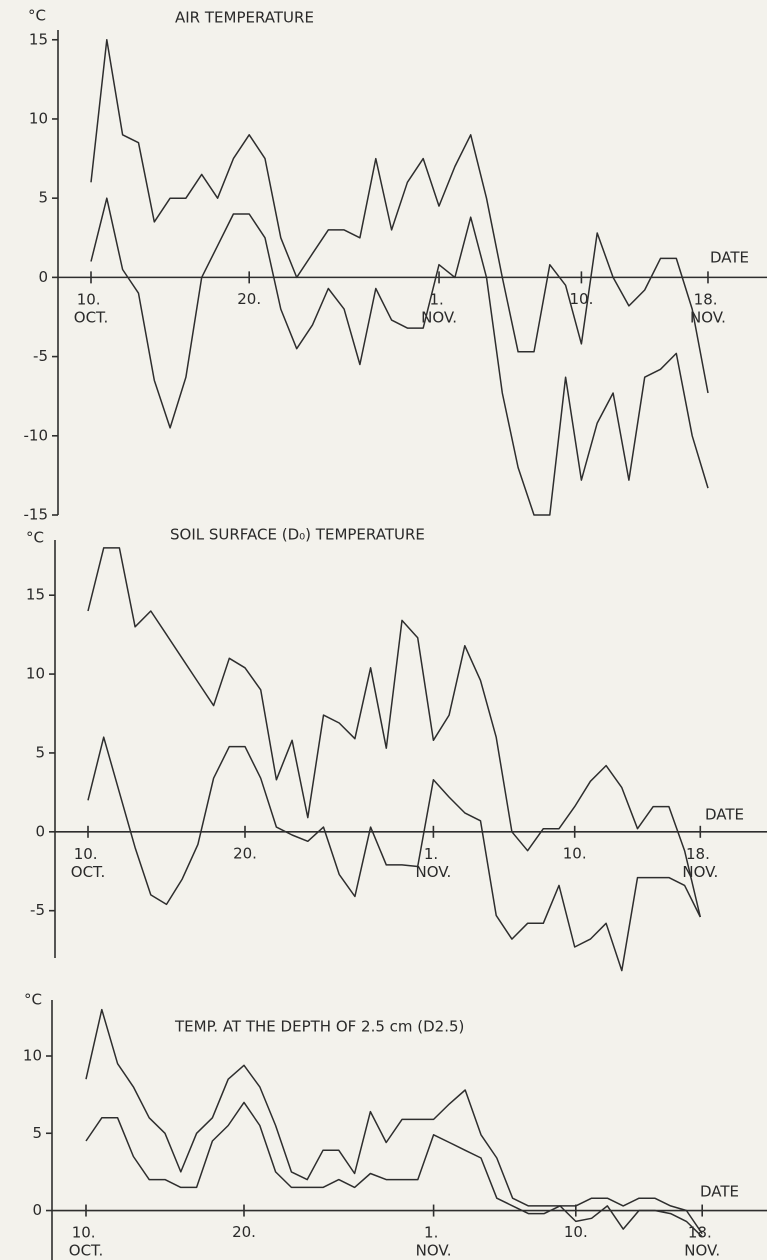  What do you see at coordinates (319, 1027) in the screenshot?
I see `chart-title: TEMP. AT THE DEPTH OF 2.5 cm (D2.5)` at bounding box center [319, 1027].